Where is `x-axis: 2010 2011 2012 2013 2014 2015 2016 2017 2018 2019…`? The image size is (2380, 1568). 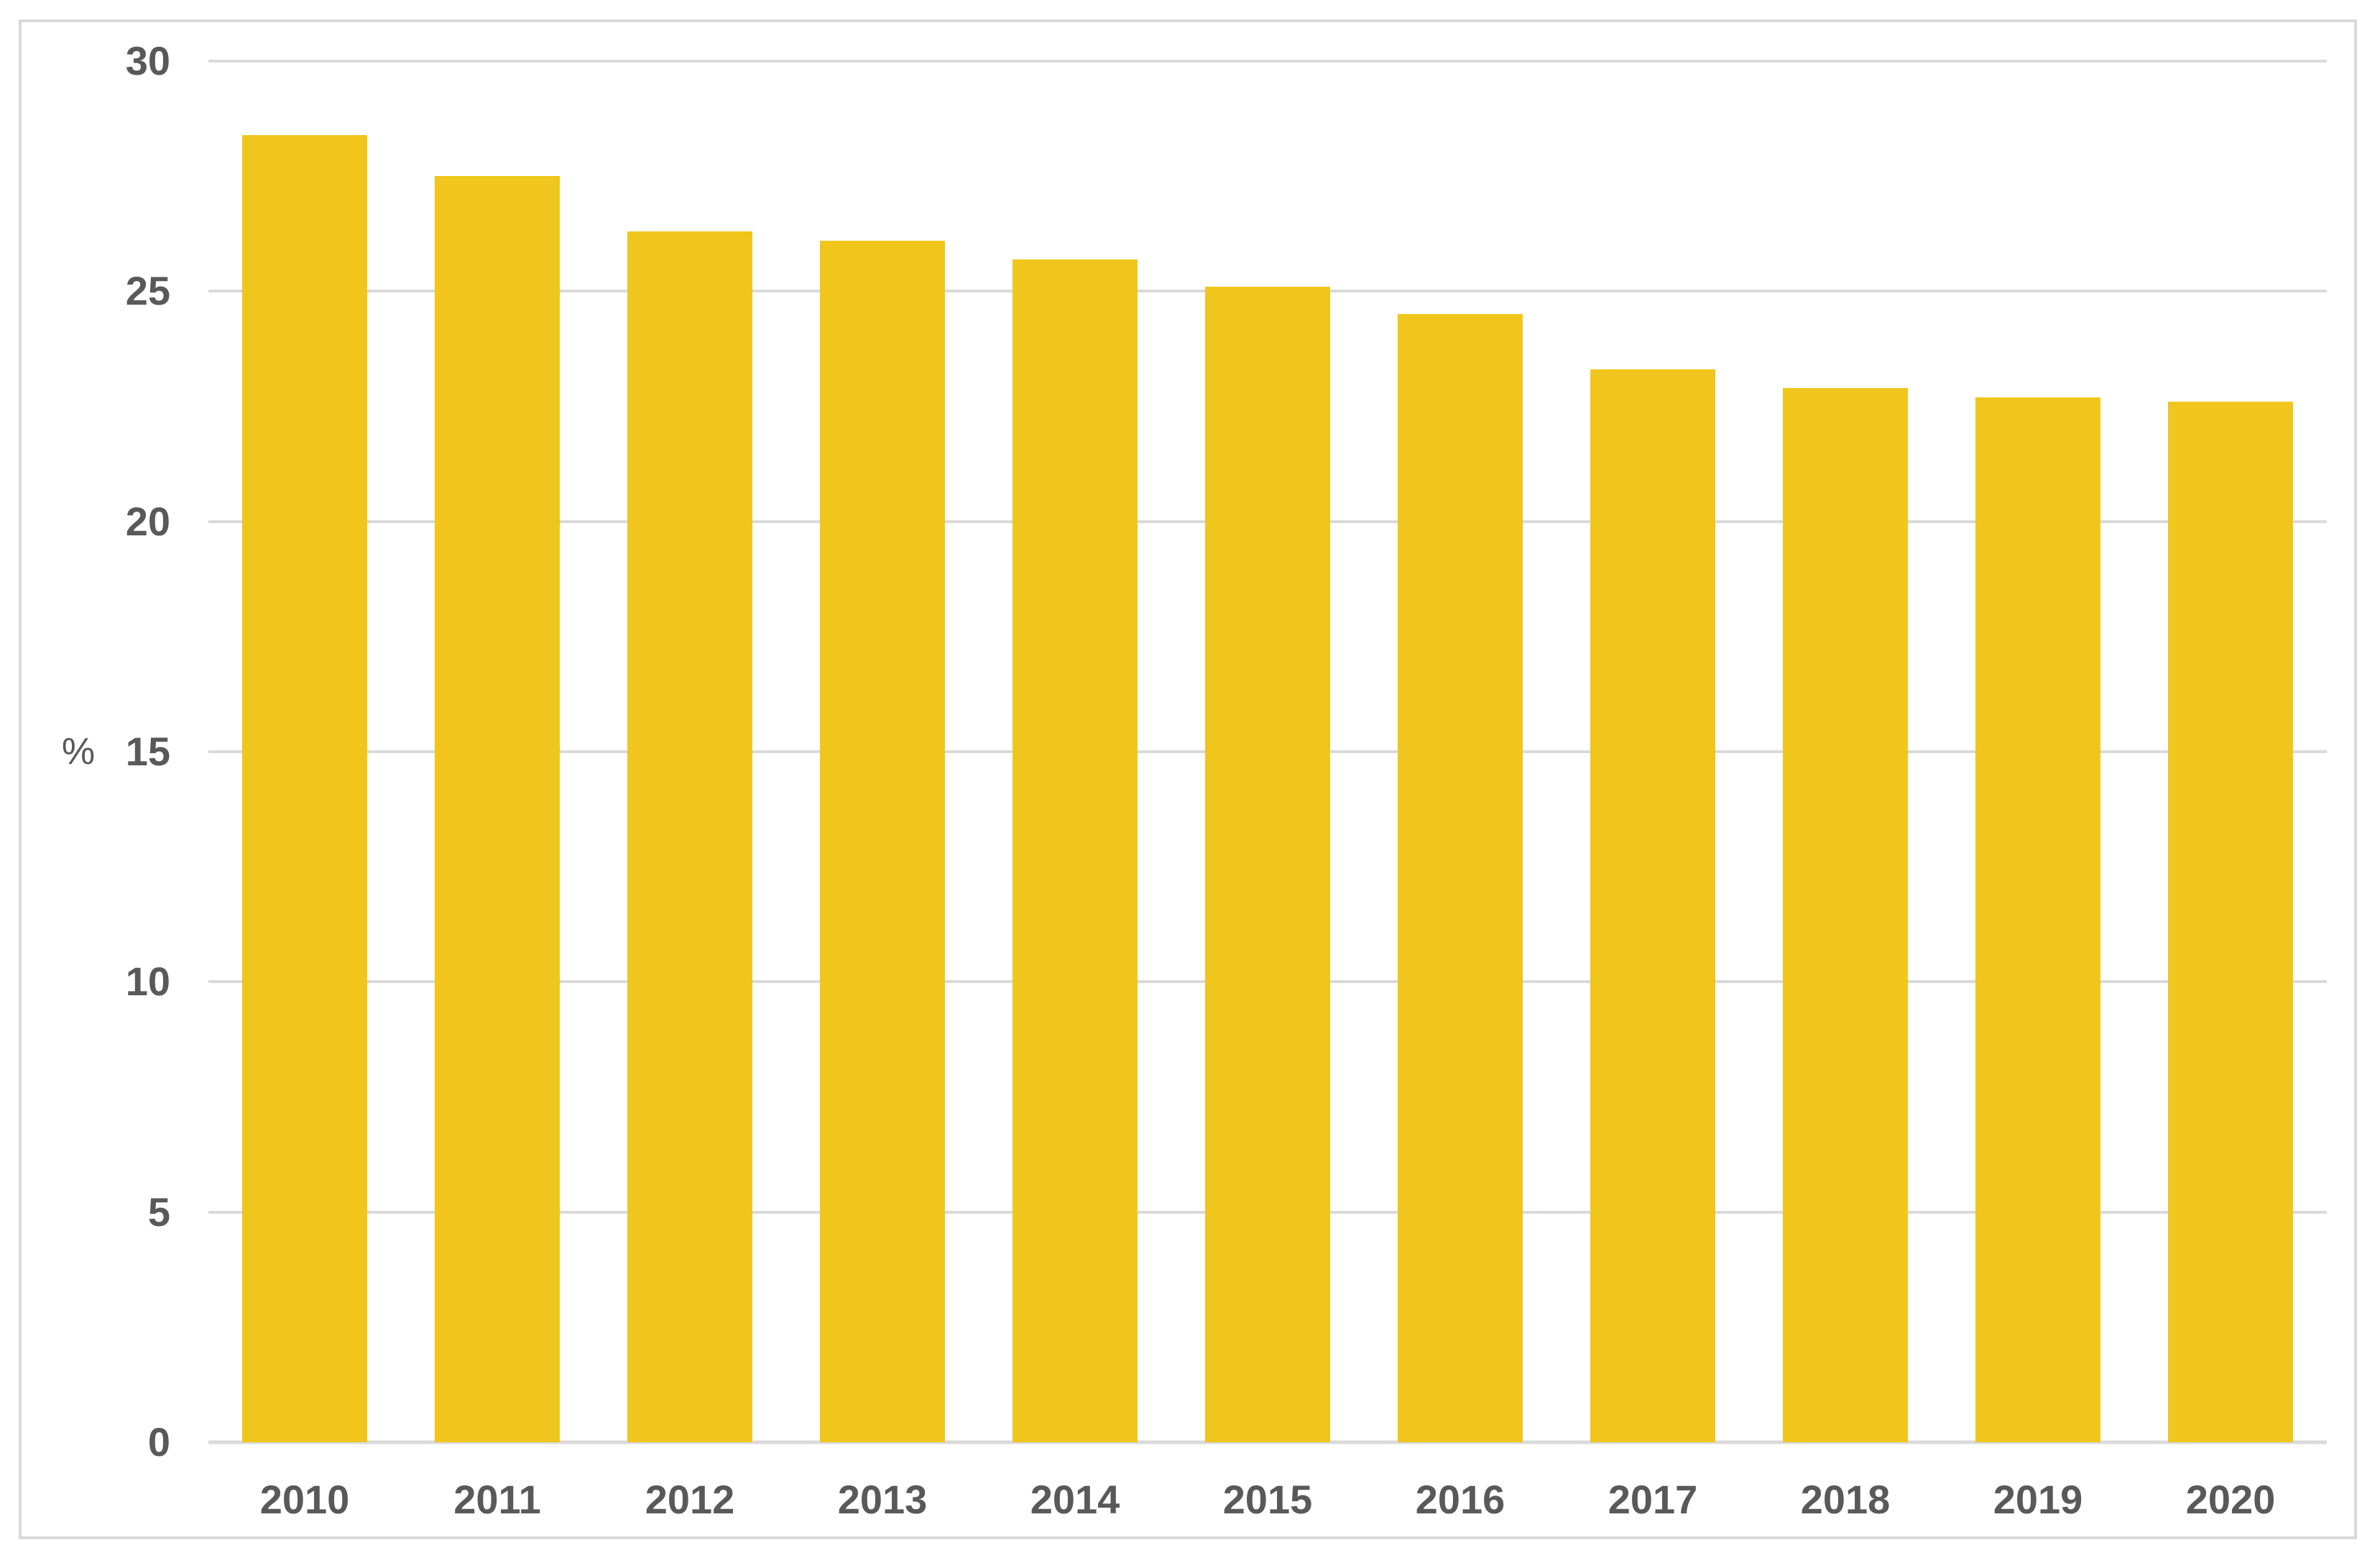 x-axis: 2010 2011 2012 2013 2014 2015 2016 2017 2018 2019… is located at coordinates (1267, 1500).